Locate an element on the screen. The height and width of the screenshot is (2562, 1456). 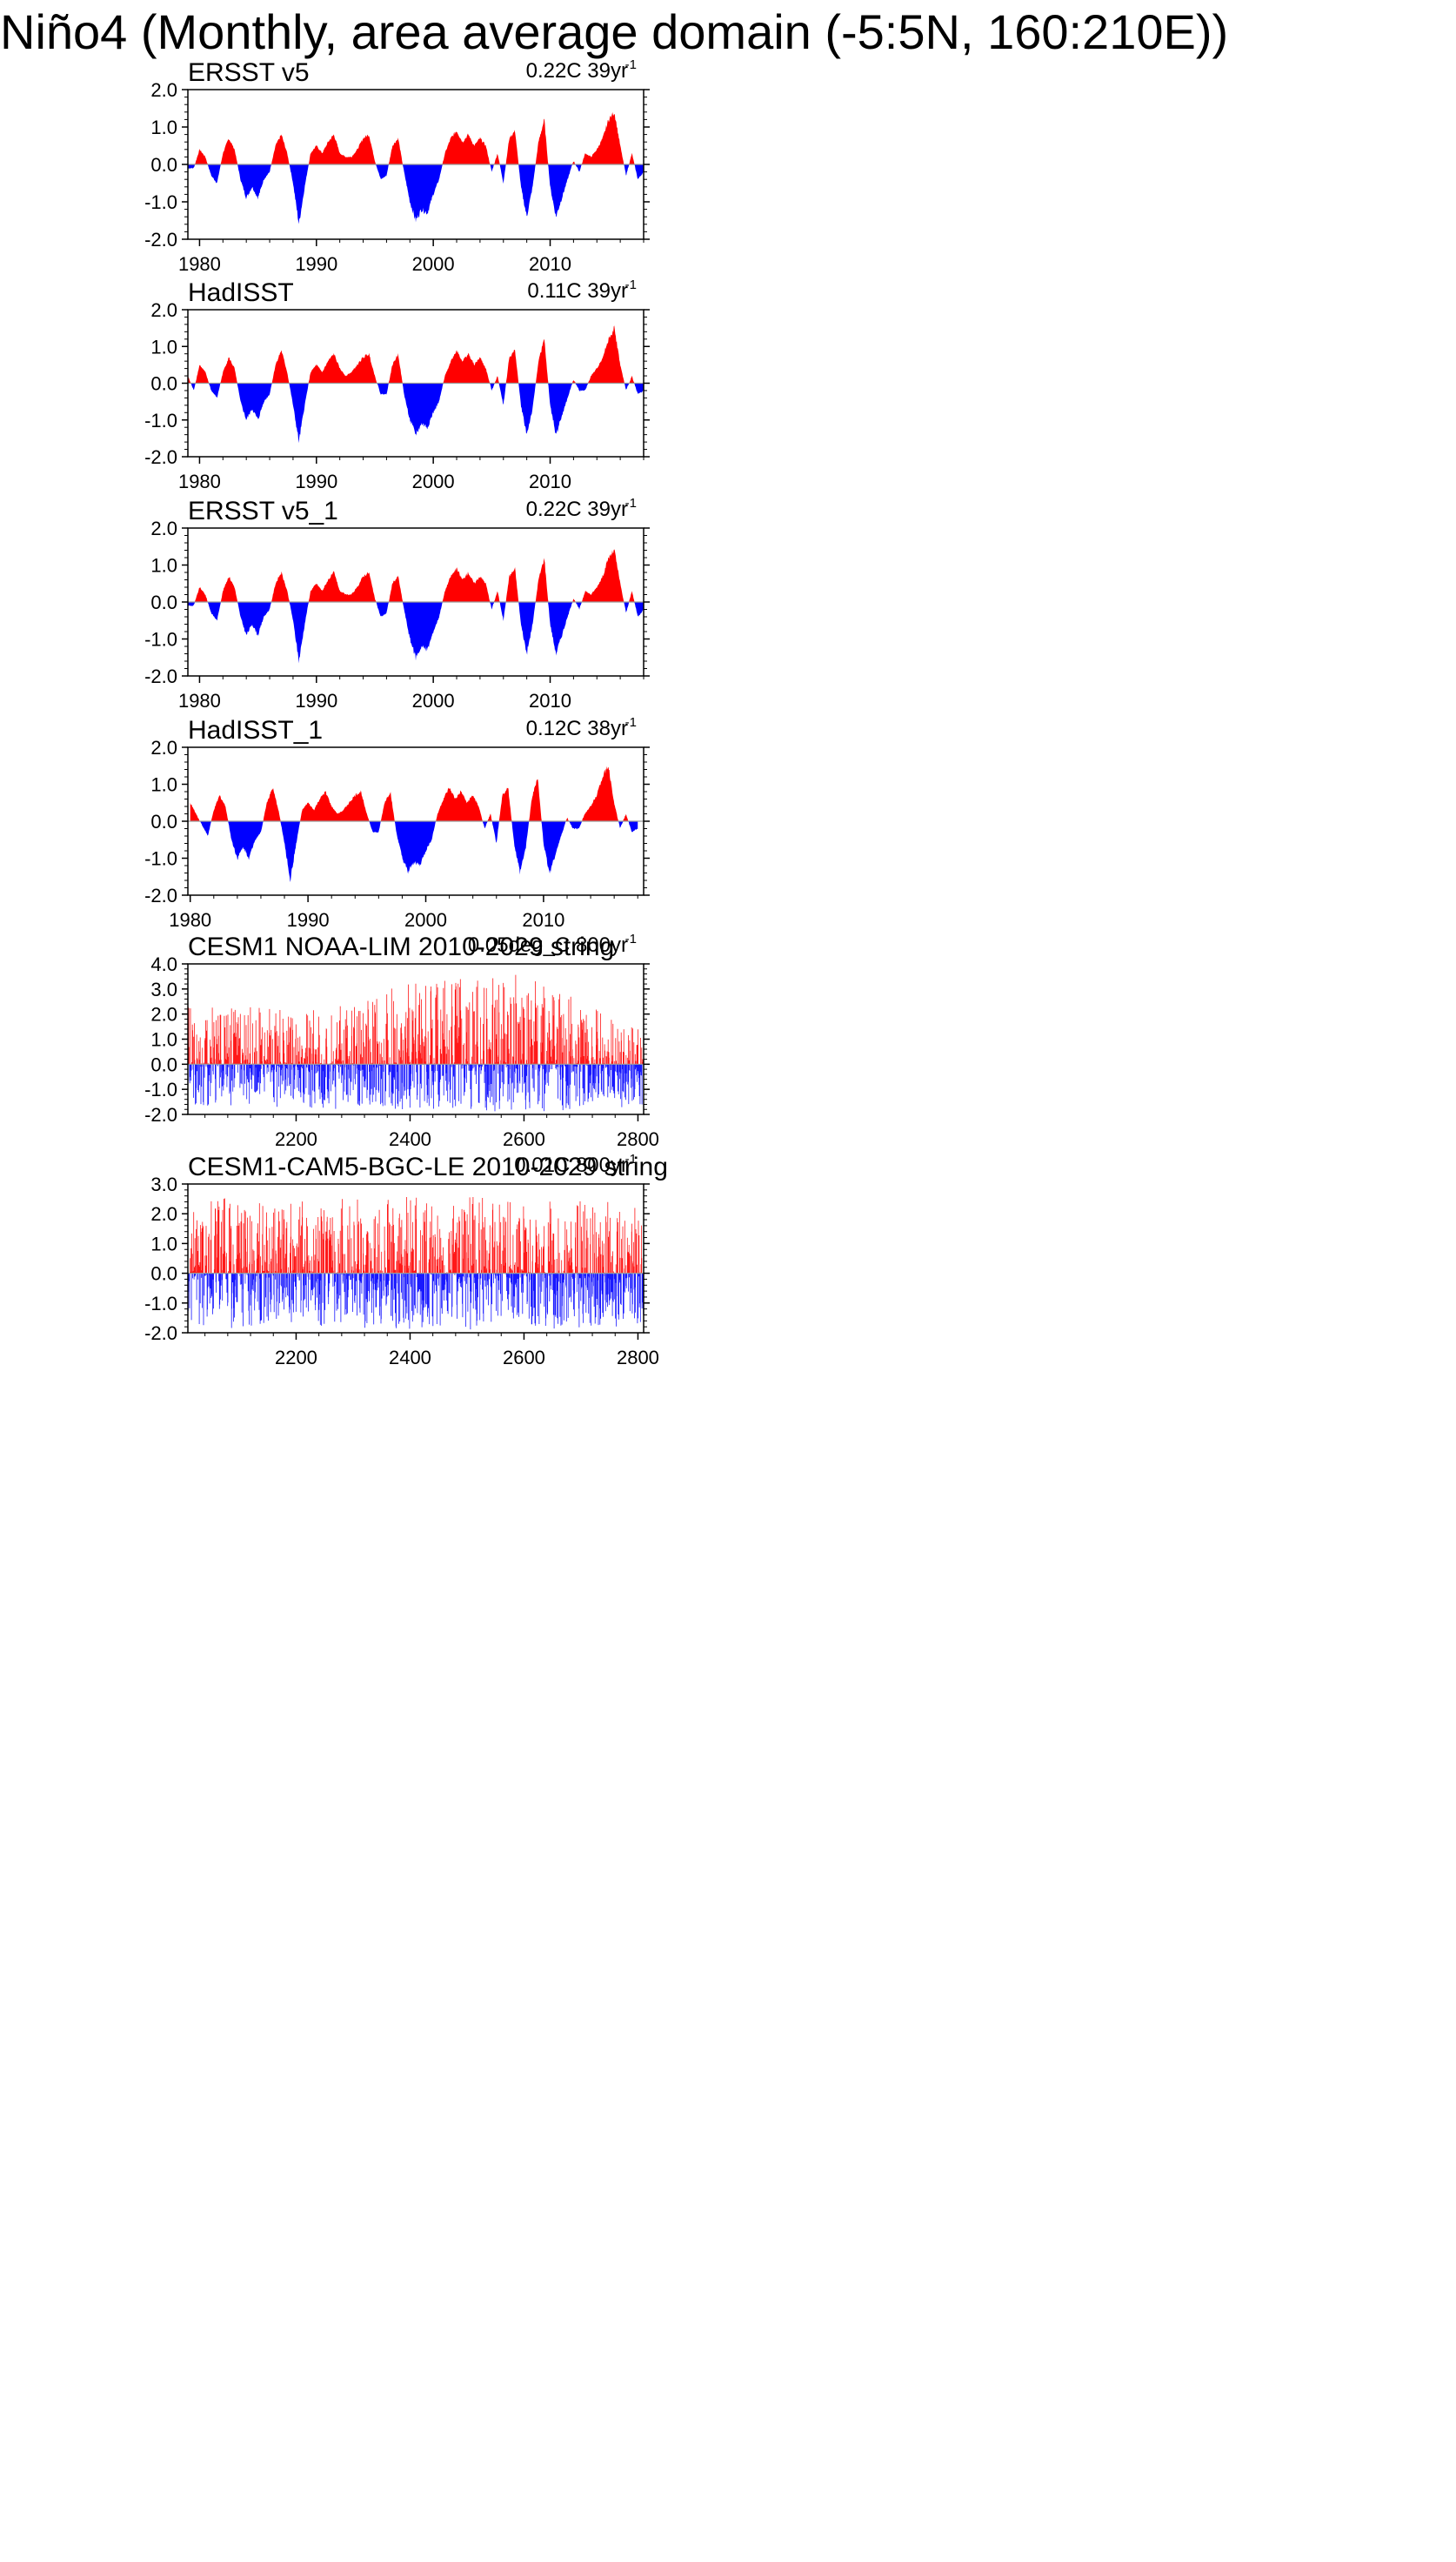
panel-title: HadISST is located at coordinates (241, 292).